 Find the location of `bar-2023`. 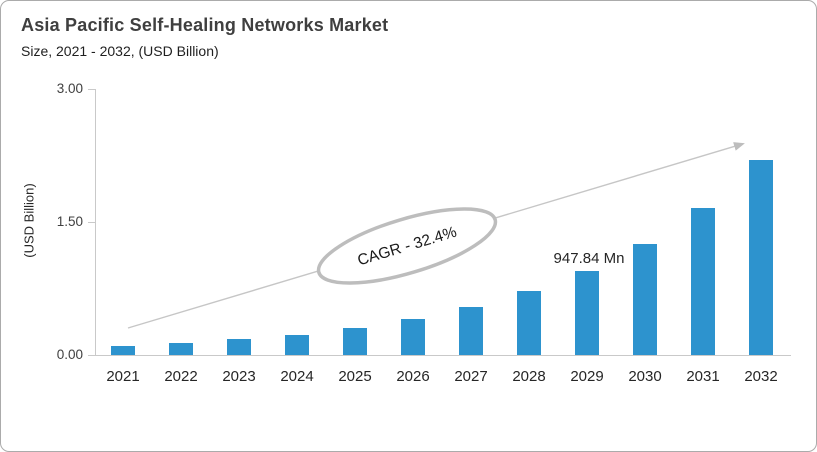

bar-2023 is located at coordinates (239, 347).